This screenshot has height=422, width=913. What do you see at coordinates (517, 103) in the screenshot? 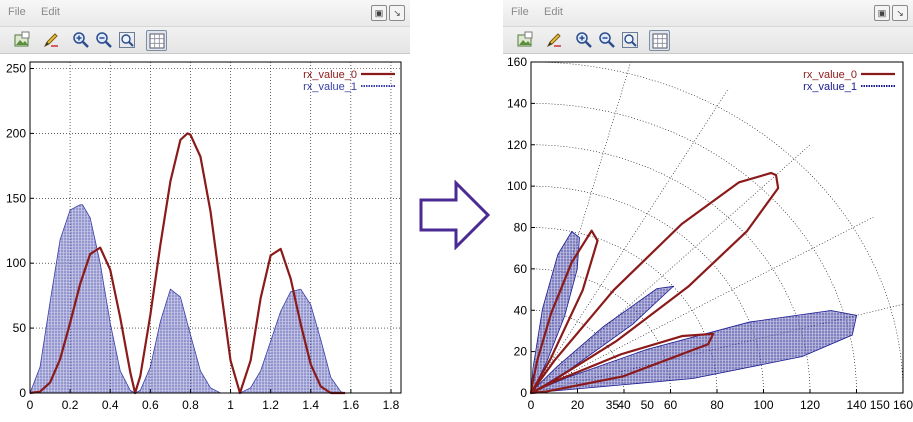
I see `y-tick-label: 140` at bounding box center [517, 103].